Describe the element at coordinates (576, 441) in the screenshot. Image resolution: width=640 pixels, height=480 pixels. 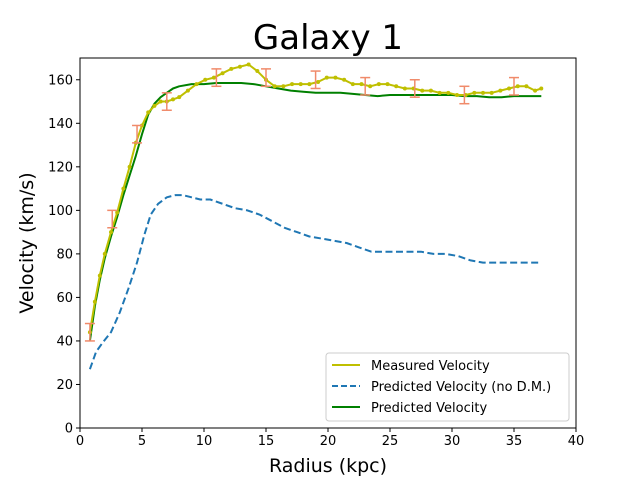
I see `x-tick-label: 40` at that location.